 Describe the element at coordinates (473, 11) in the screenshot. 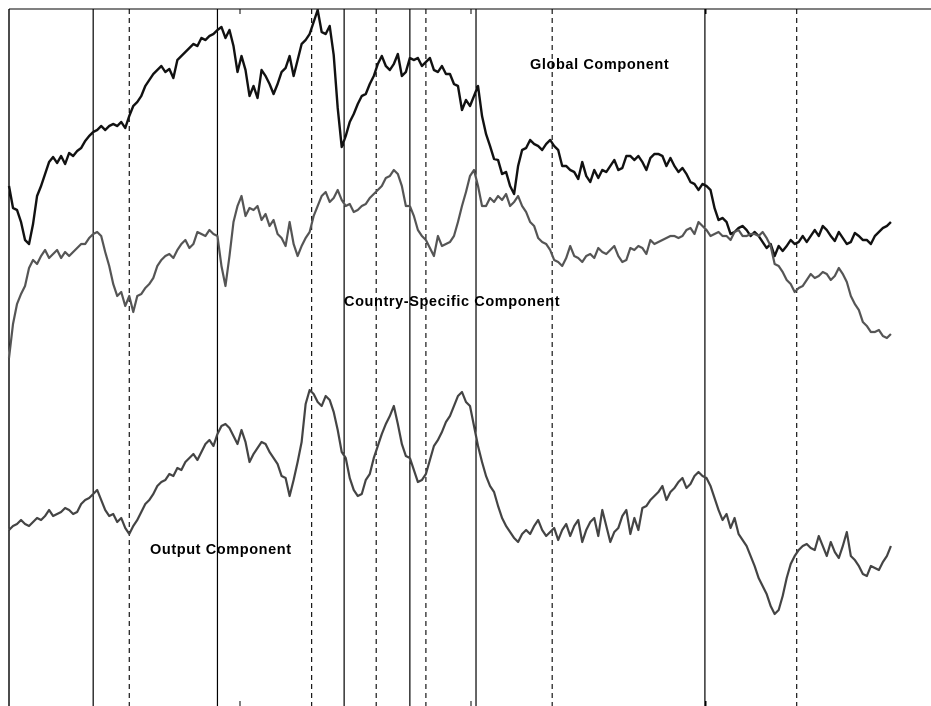

I see `top-tick-marks` at that location.